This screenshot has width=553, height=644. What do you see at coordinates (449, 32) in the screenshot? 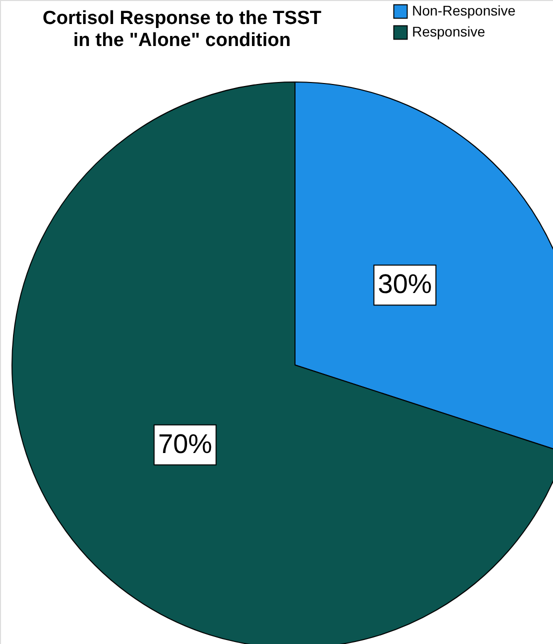
I see `legend-label: Responsive` at bounding box center [449, 32].